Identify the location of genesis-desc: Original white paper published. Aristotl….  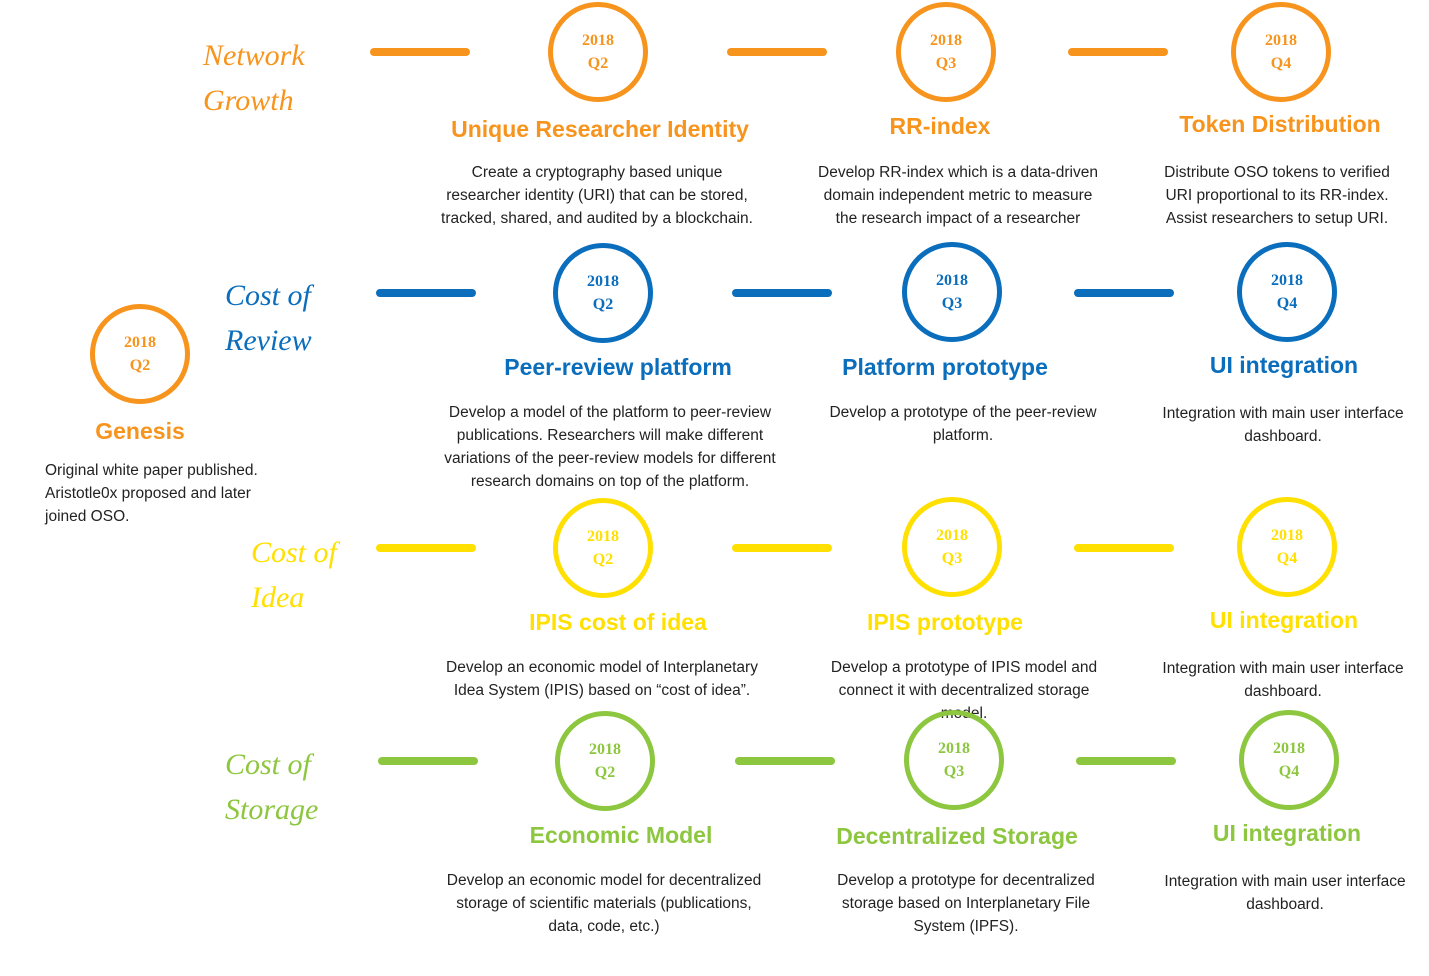
(151, 493).